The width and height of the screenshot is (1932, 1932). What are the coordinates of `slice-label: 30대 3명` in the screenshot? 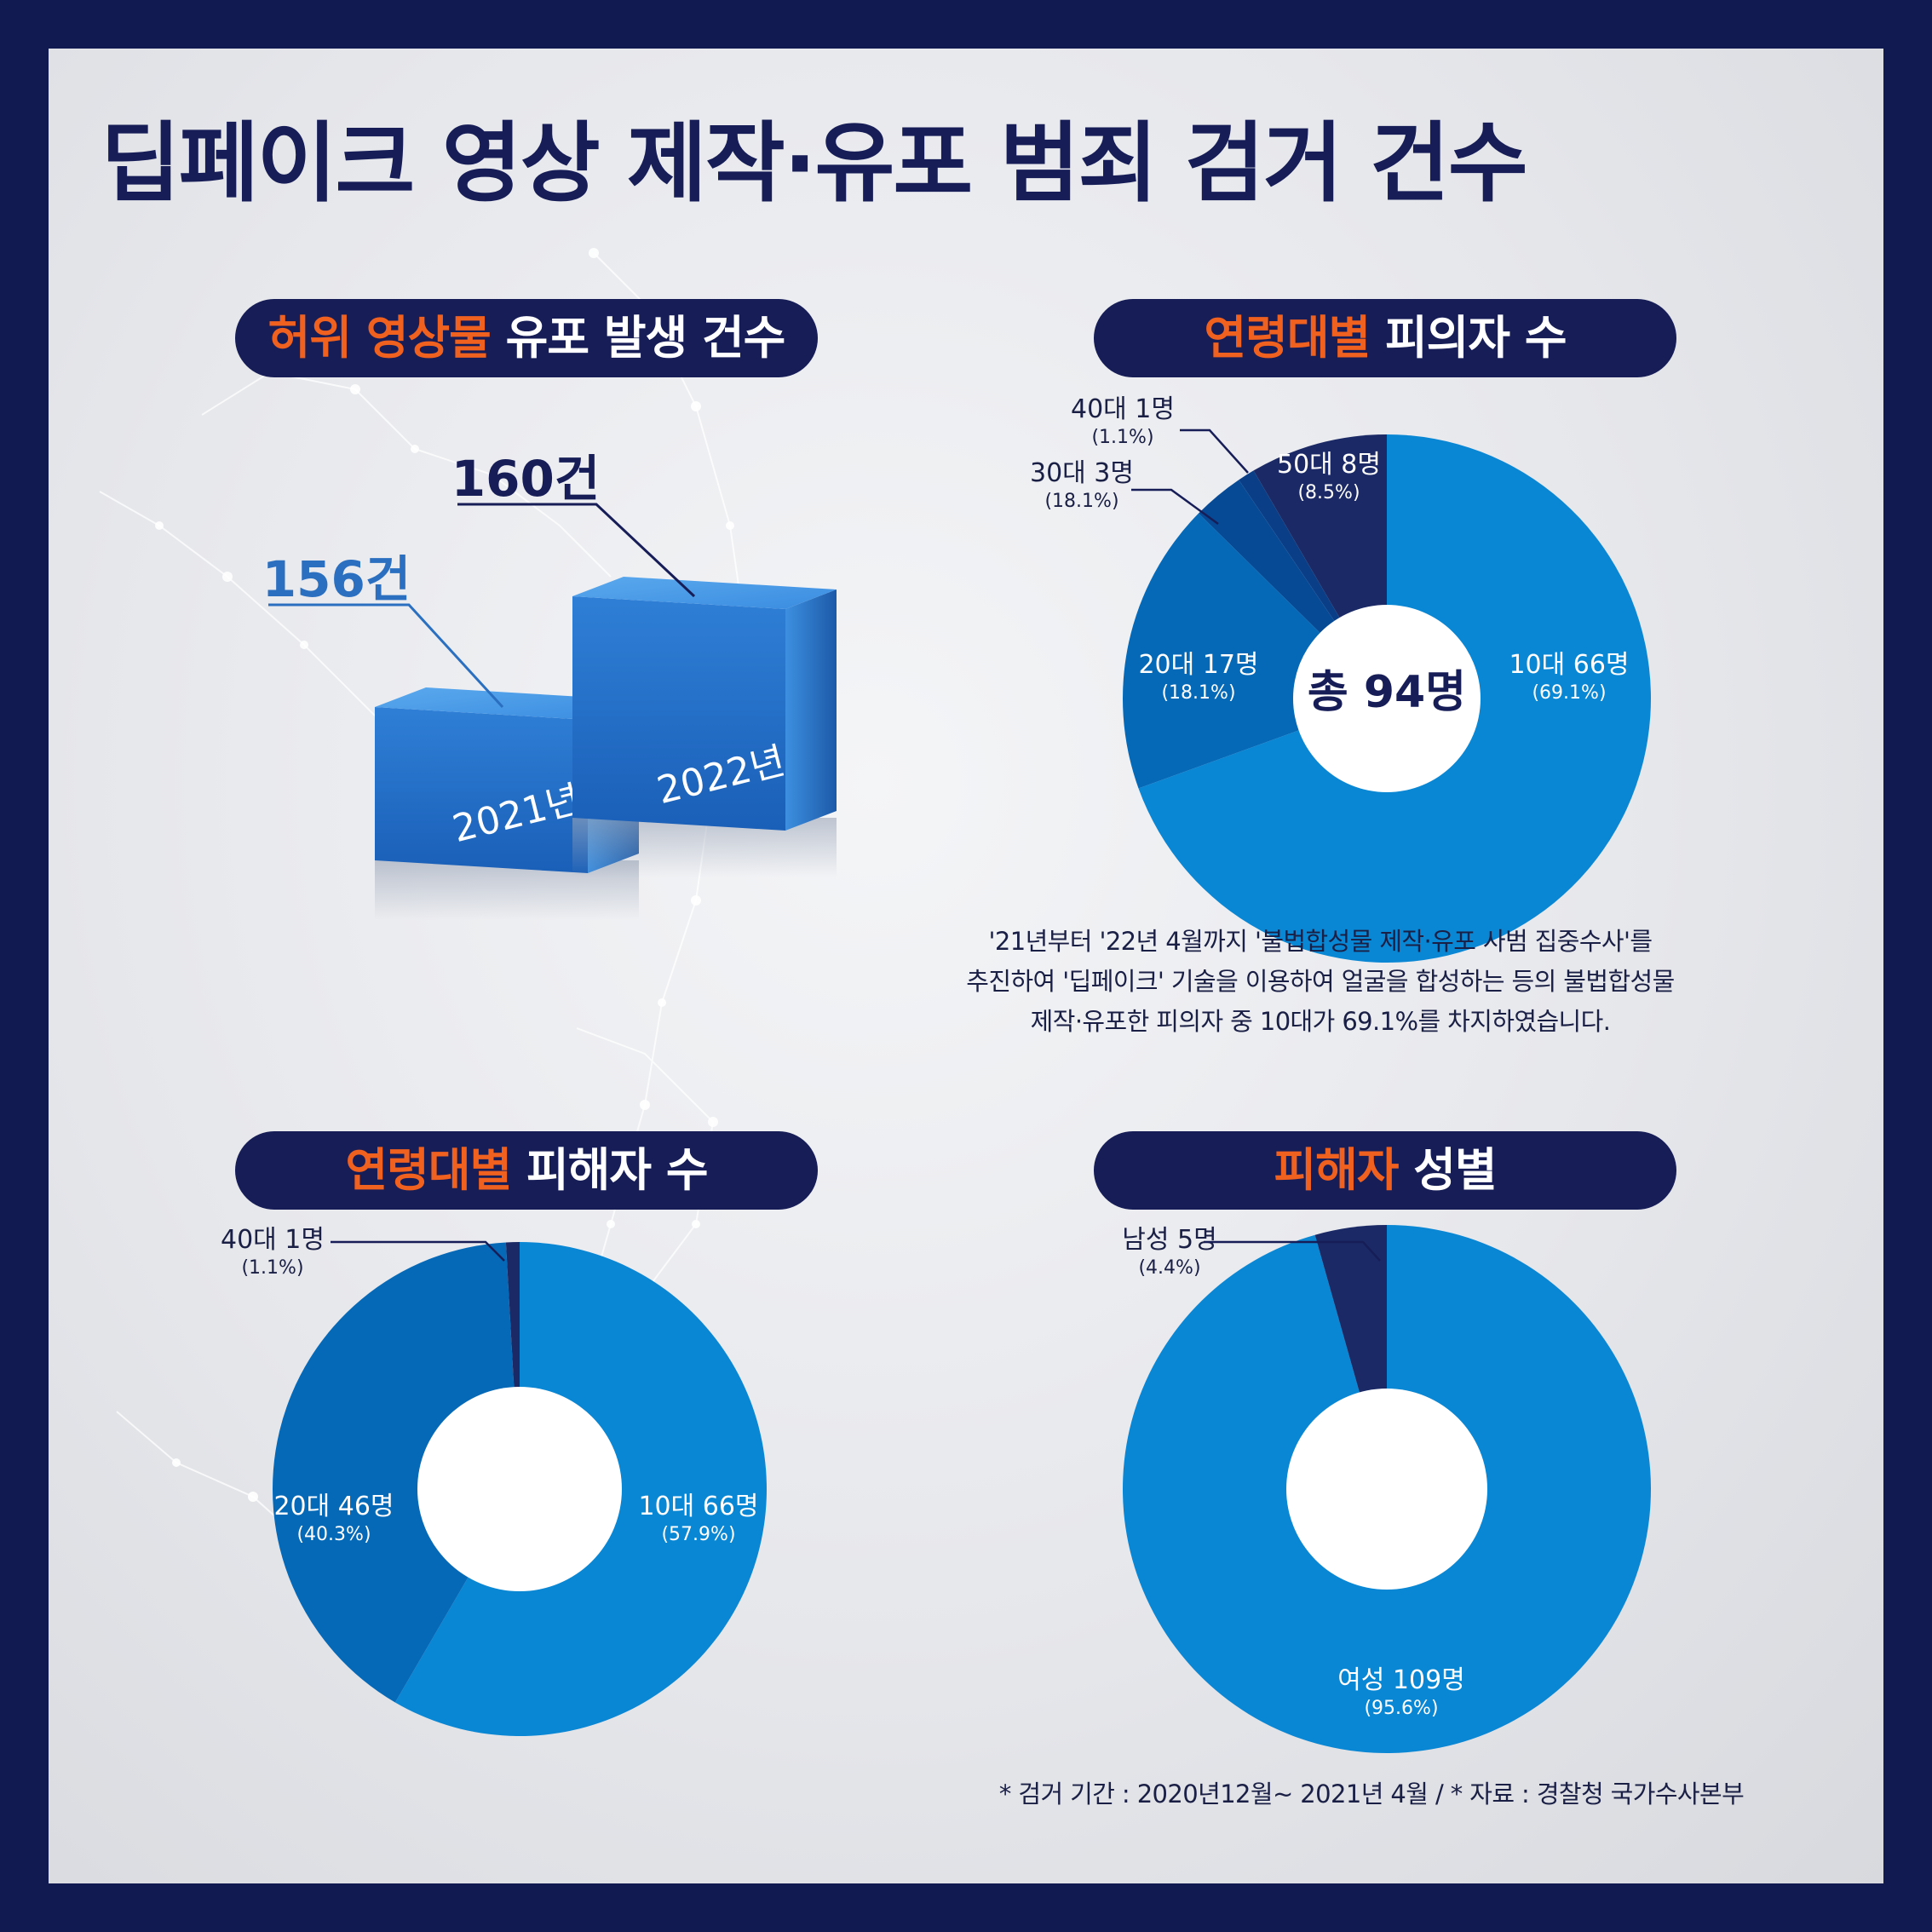 It's located at (1082, 473).